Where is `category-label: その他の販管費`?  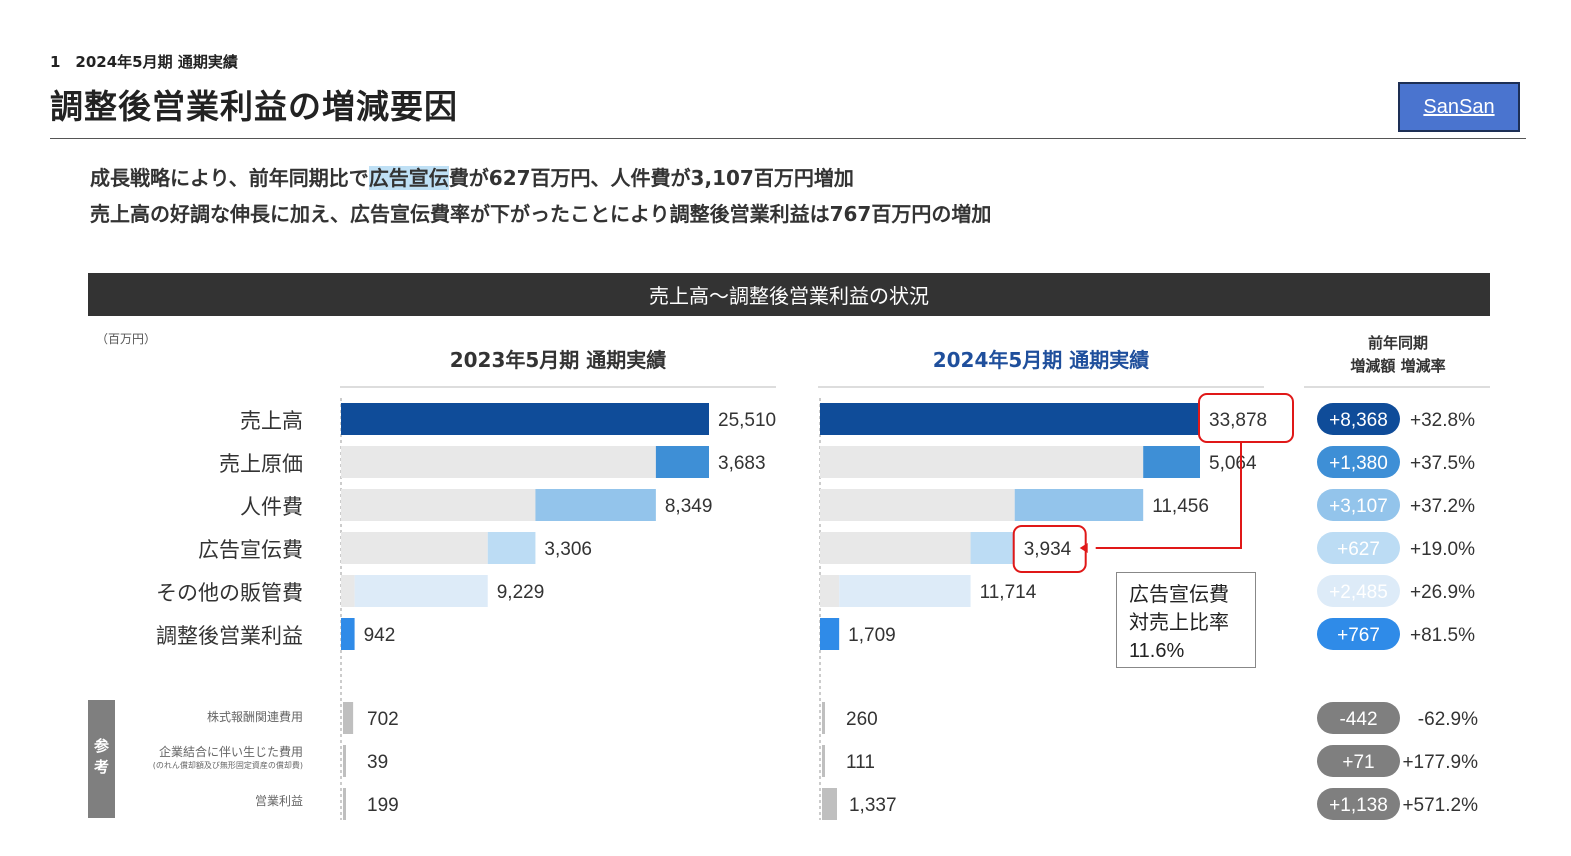
category-label: その他の販管費 is located at coordinates (229, 593).